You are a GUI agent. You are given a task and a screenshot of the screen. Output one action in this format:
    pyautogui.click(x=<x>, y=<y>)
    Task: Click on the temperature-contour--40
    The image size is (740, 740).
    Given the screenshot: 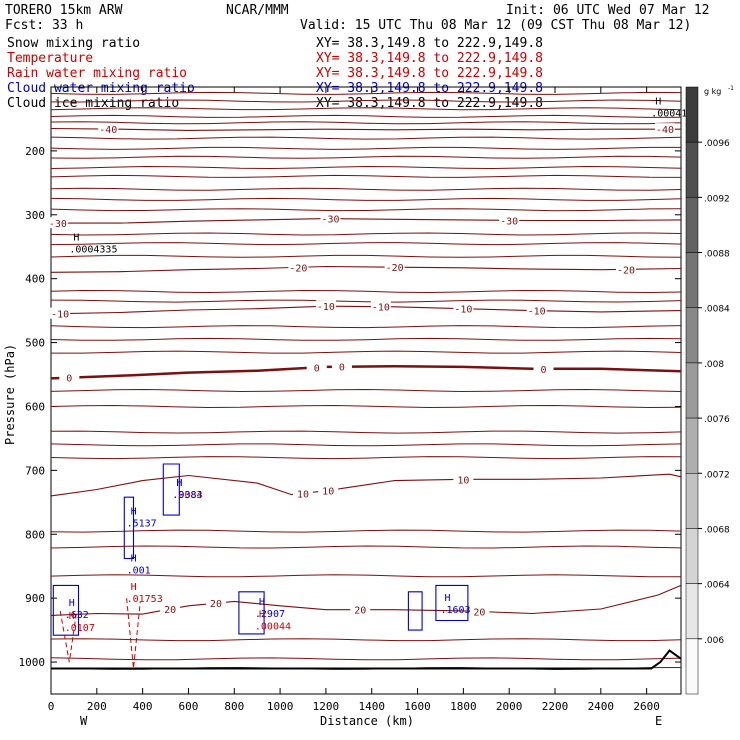 What is the action you would take?
    pyautogui.click(x=365, y=129)
    